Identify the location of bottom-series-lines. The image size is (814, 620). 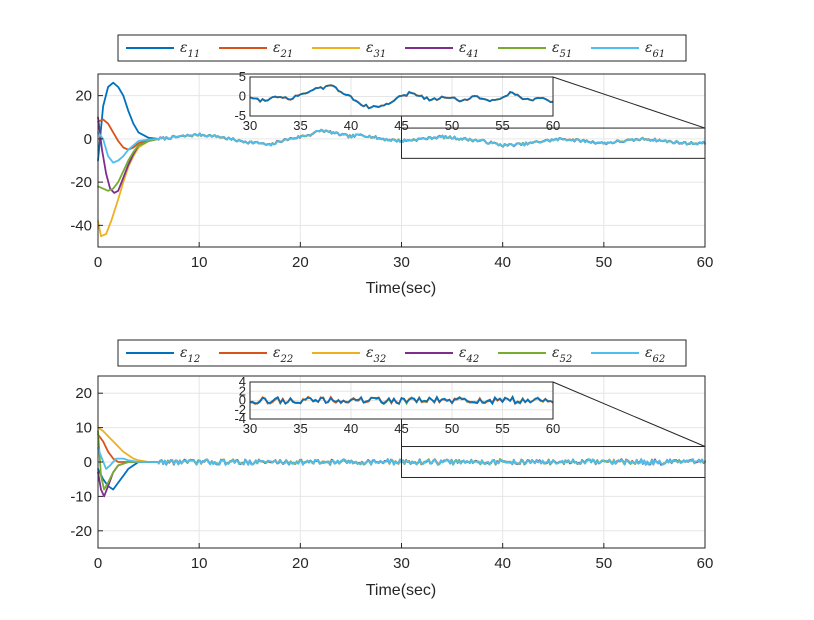
(401, 462).